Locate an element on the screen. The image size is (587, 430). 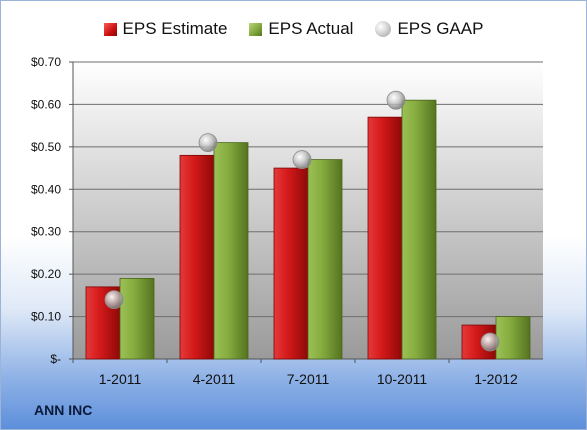
y-tick-label-1: $0.10 is located at coordinates (46, 317).